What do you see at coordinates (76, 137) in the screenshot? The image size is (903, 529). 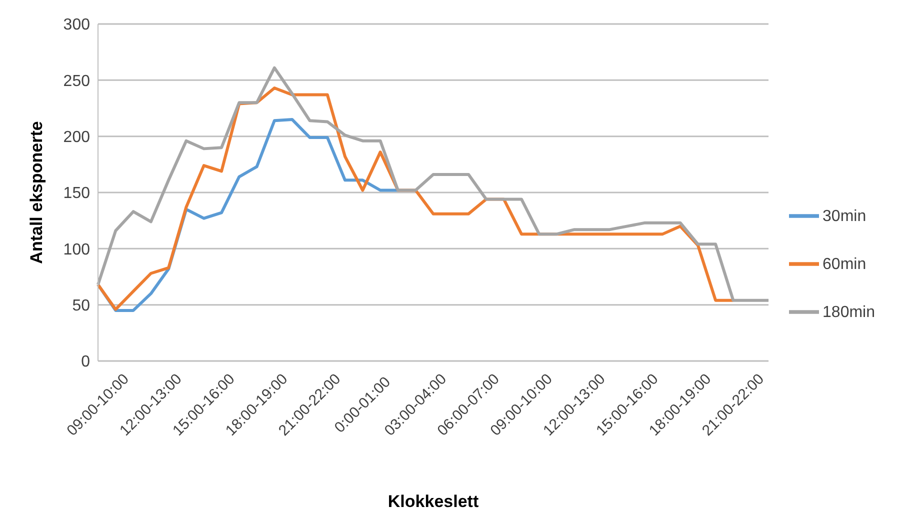 I see `y-tick-label: 200` at bounding box center [76, 137].